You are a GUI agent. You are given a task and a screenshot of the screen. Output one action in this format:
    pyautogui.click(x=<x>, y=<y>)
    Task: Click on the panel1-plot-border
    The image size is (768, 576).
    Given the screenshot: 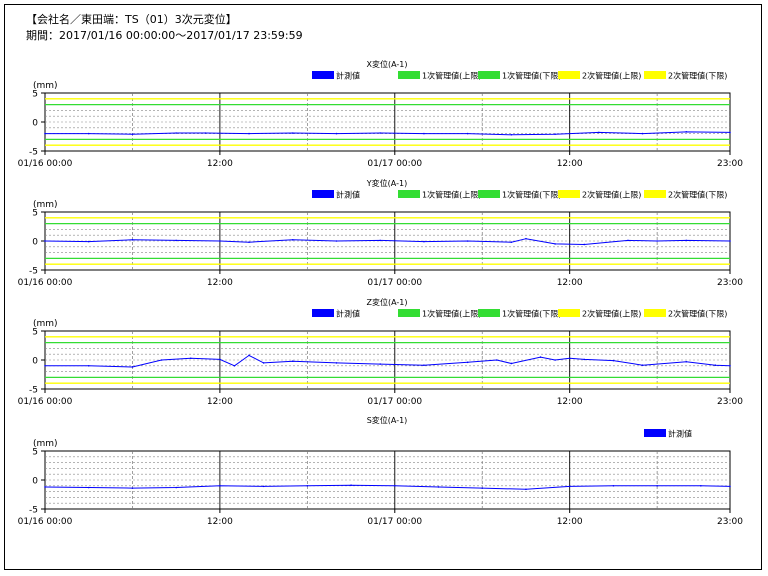 What is the action you would take?
    pyautogui.click(x=387, y=122)
    